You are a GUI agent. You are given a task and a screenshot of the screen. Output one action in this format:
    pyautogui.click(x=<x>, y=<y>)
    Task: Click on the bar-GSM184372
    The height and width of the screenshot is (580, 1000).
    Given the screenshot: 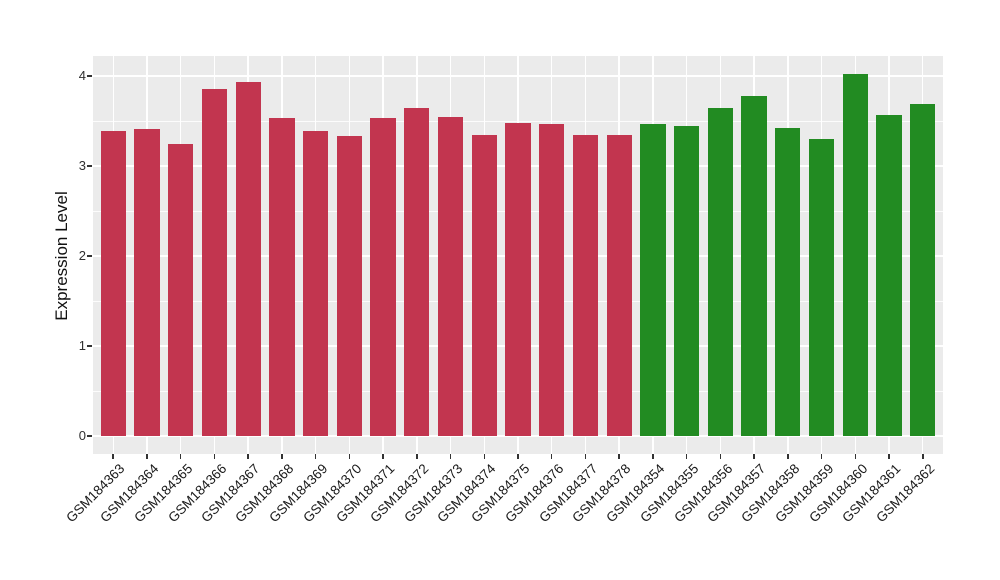 What is the action you would take?
    pyautogui.click(x=417, y=271)
    